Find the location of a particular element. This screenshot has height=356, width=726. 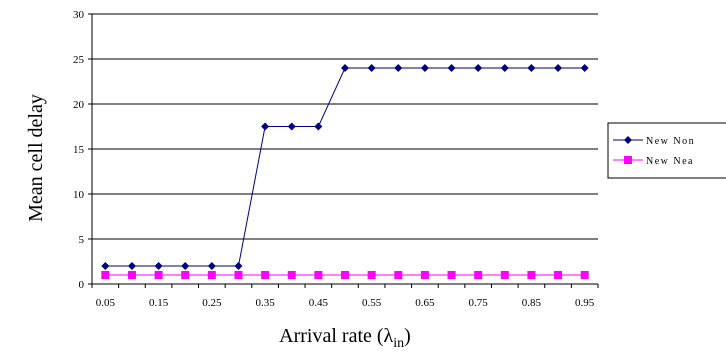

y-tick-label: 30 is located at coordinates (79, 15).